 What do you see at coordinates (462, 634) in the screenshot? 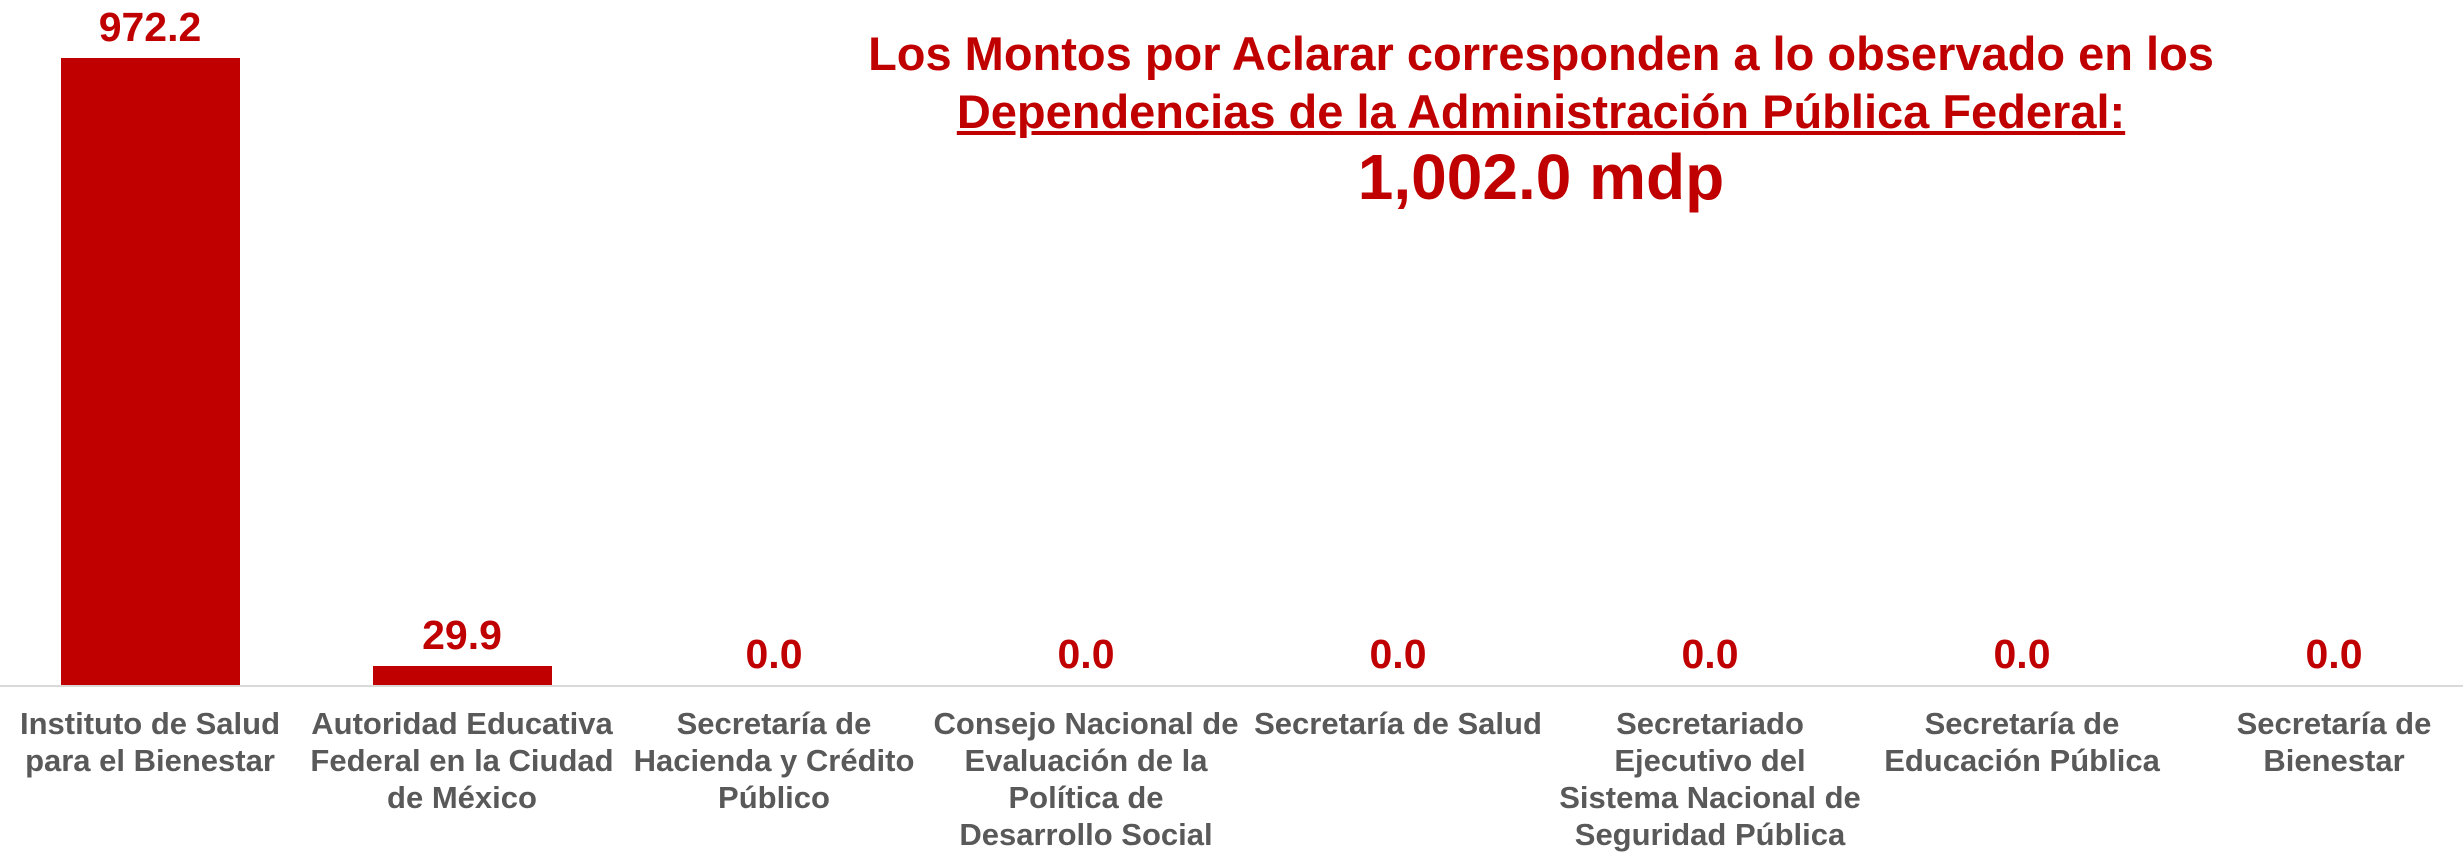
I see `value-label: 29.9` at bounding box center [462, 634].